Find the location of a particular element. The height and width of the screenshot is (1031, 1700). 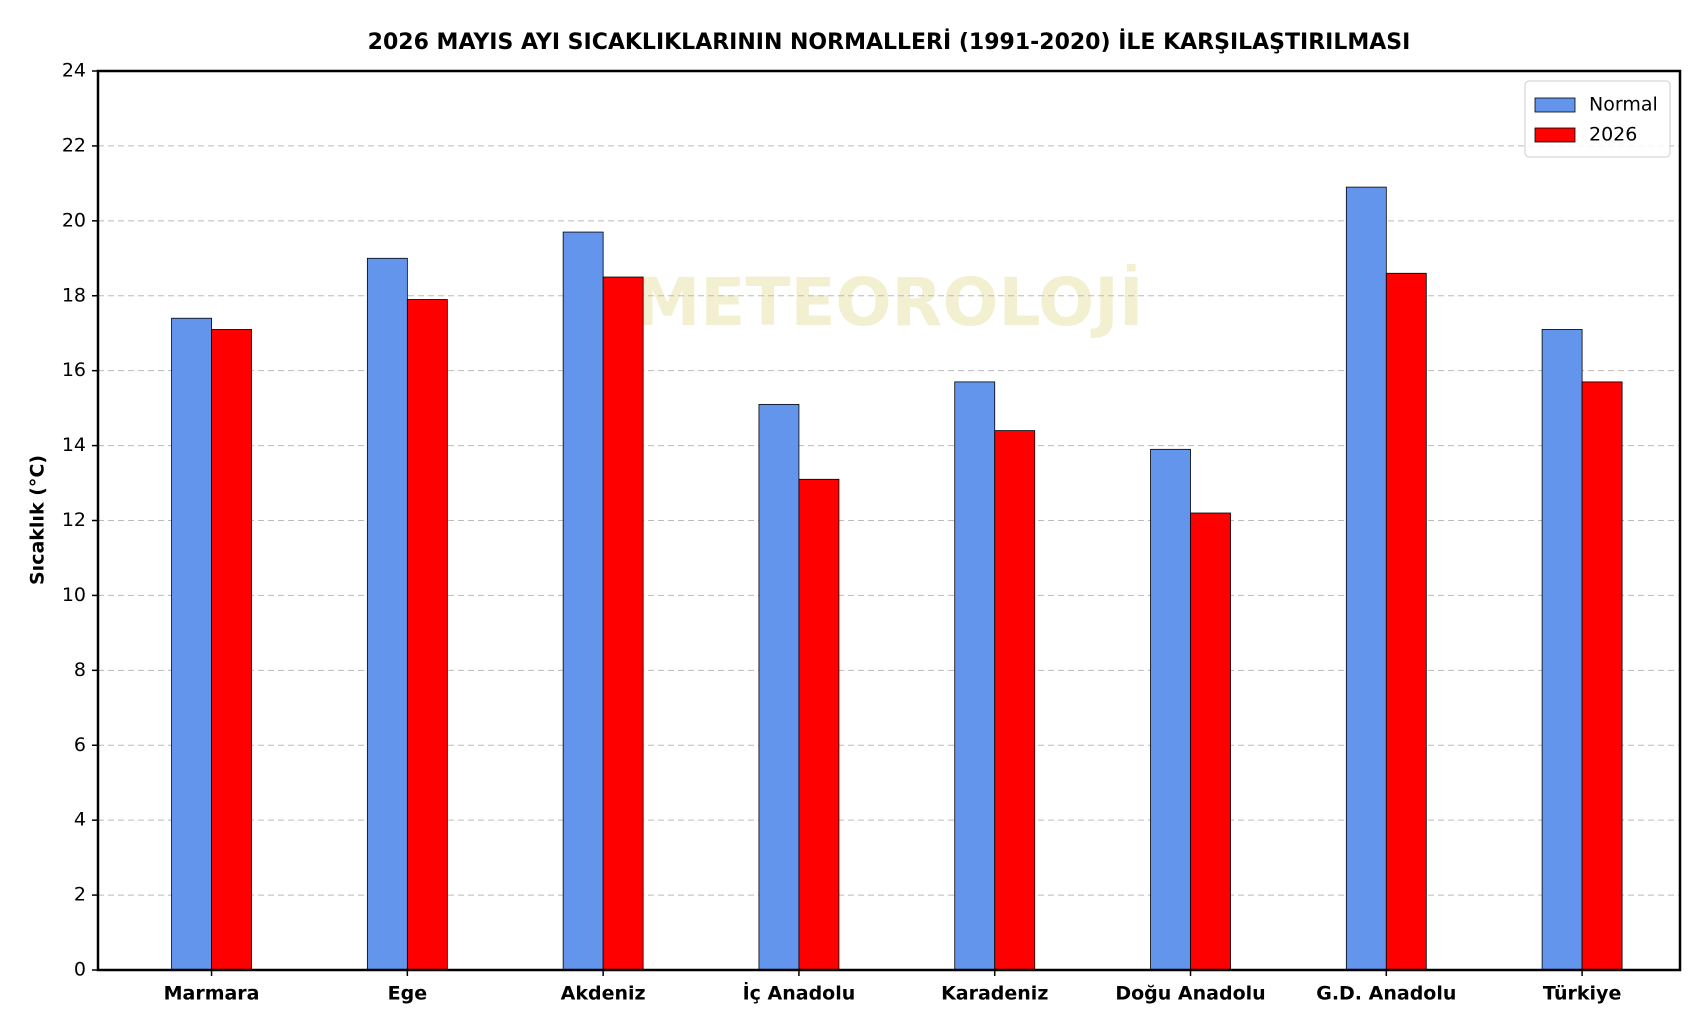

y-tick-label: 16 is located at coordinates (74, 370).